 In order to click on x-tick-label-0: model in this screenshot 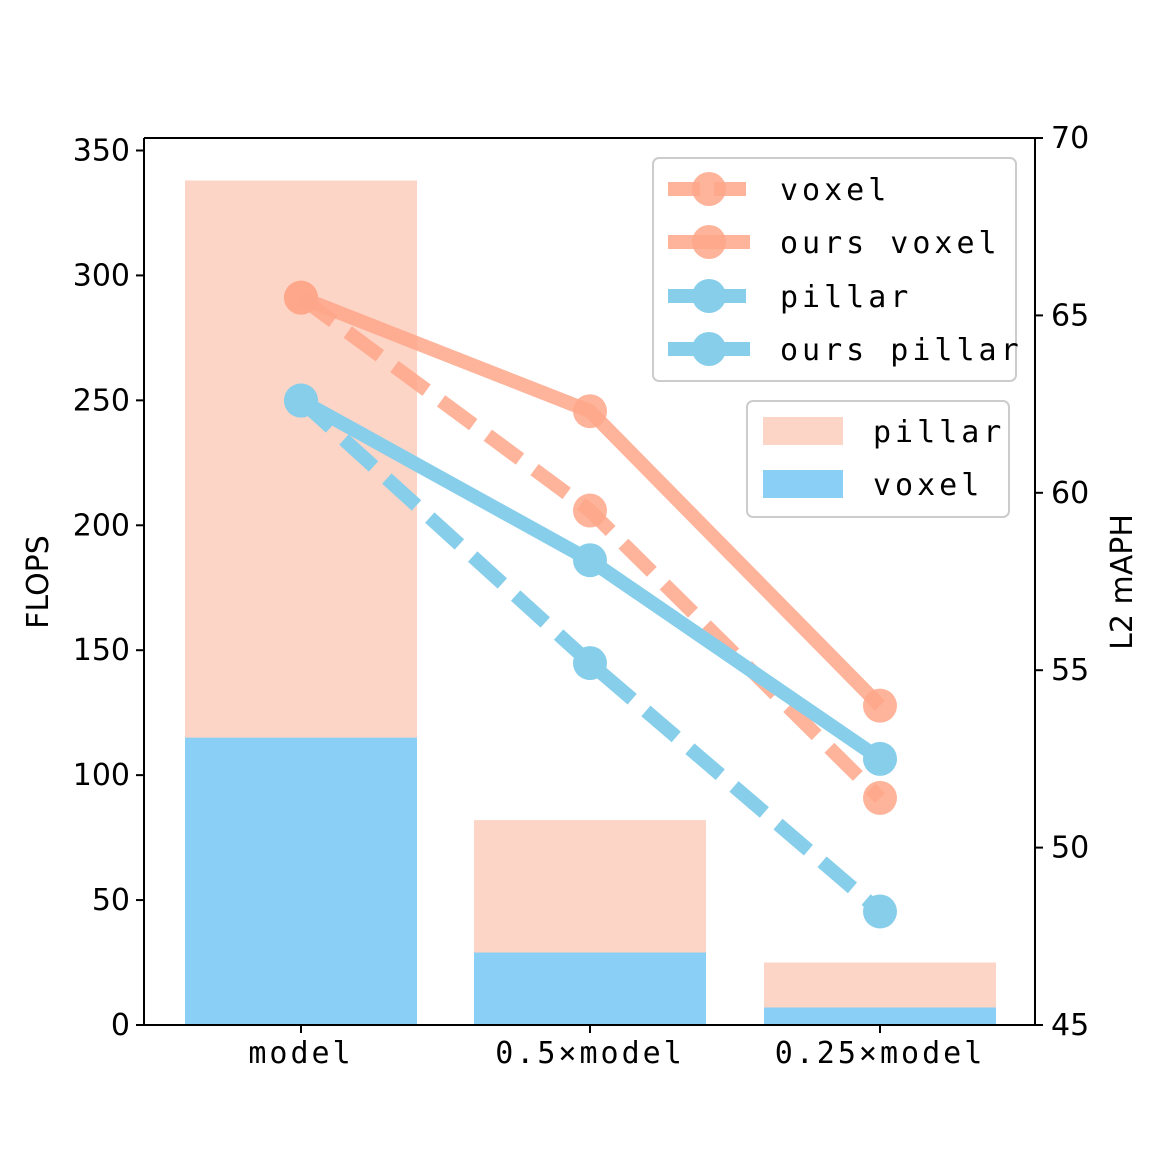, I will do `click(300, 1053)`.